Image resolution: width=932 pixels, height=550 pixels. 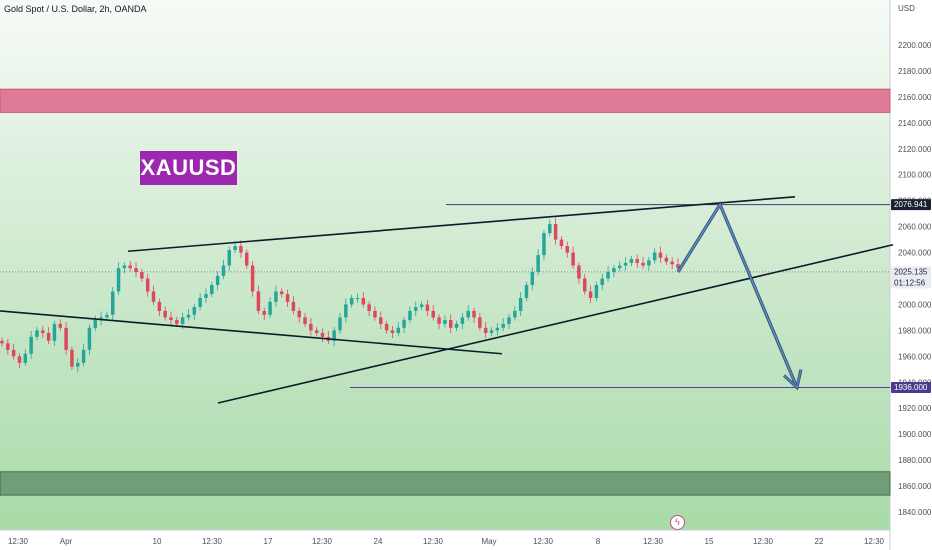 I want to click on time-tick-label: May, so click(x=488, y=541).